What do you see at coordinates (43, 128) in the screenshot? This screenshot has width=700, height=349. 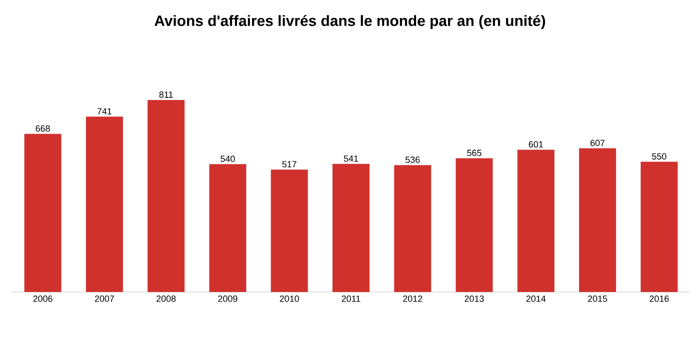 I see `data-label: 668` at bounding box center [43, 128].